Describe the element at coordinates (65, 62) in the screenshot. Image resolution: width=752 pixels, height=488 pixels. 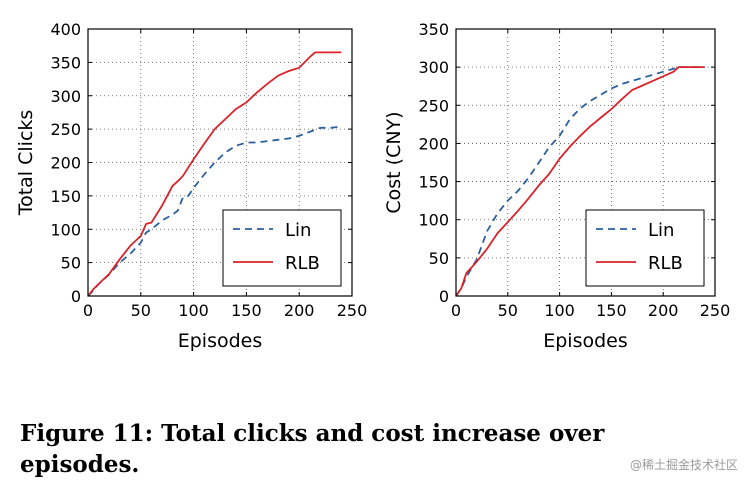
I see `clicks-y-tick-label: 350` at that location.